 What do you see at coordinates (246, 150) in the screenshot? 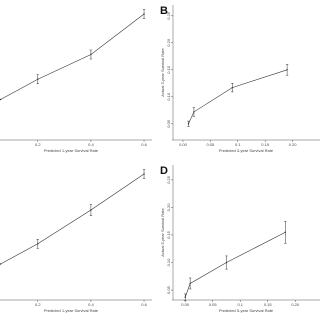
I see `x-axis-label: Predicted 3-year Survival Rate` at bounding box center [246, 150].